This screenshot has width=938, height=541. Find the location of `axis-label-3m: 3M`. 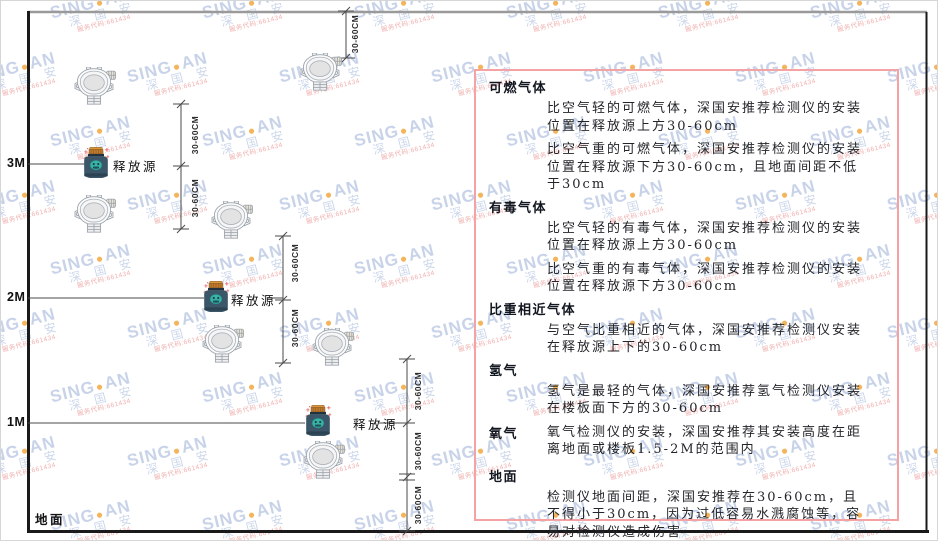

axis-label-3m: 3M is located at coordinates (16, 163).